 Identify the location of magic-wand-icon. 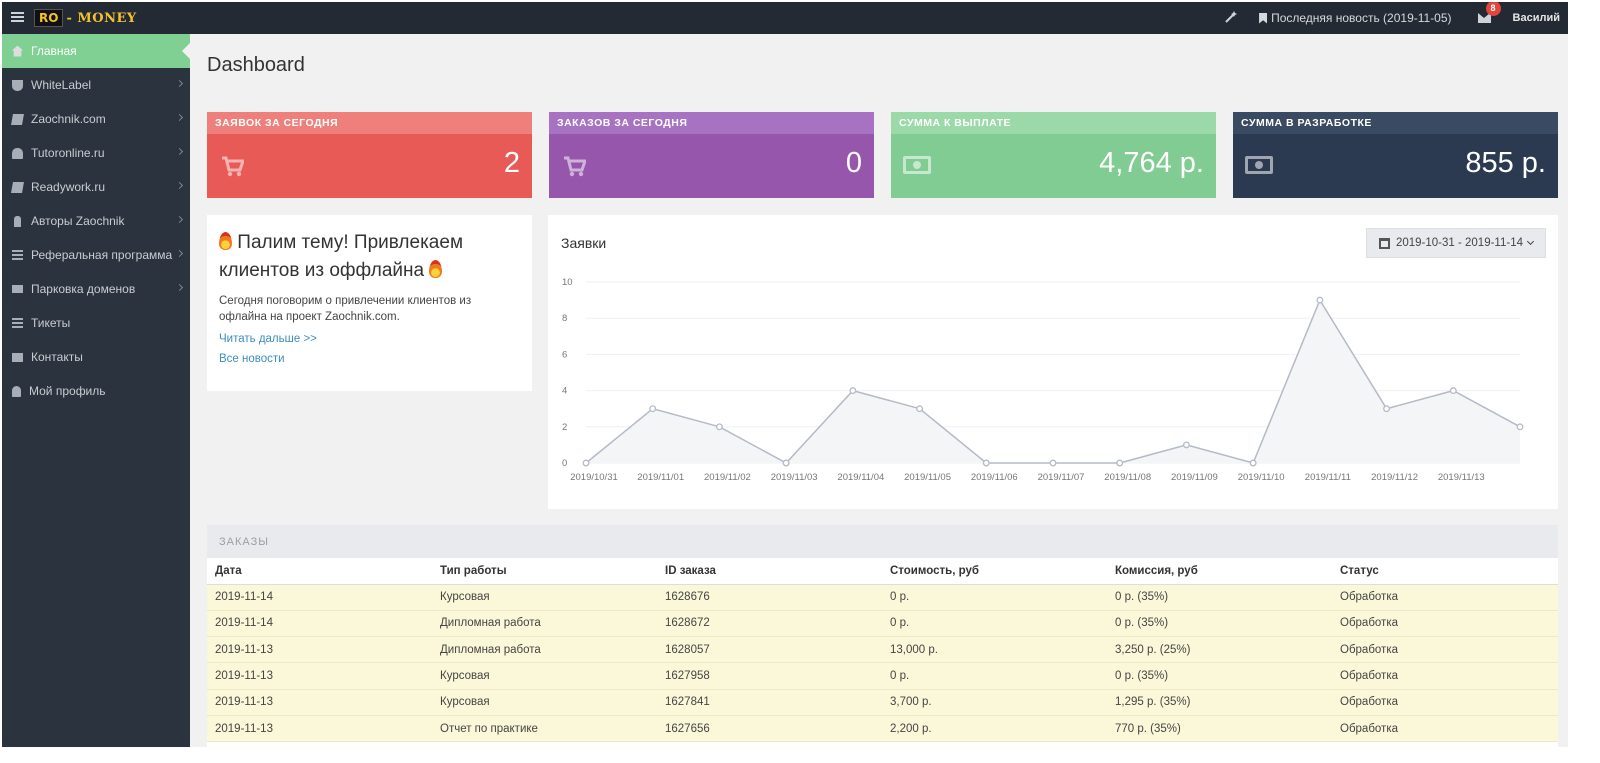
(1232, 18).